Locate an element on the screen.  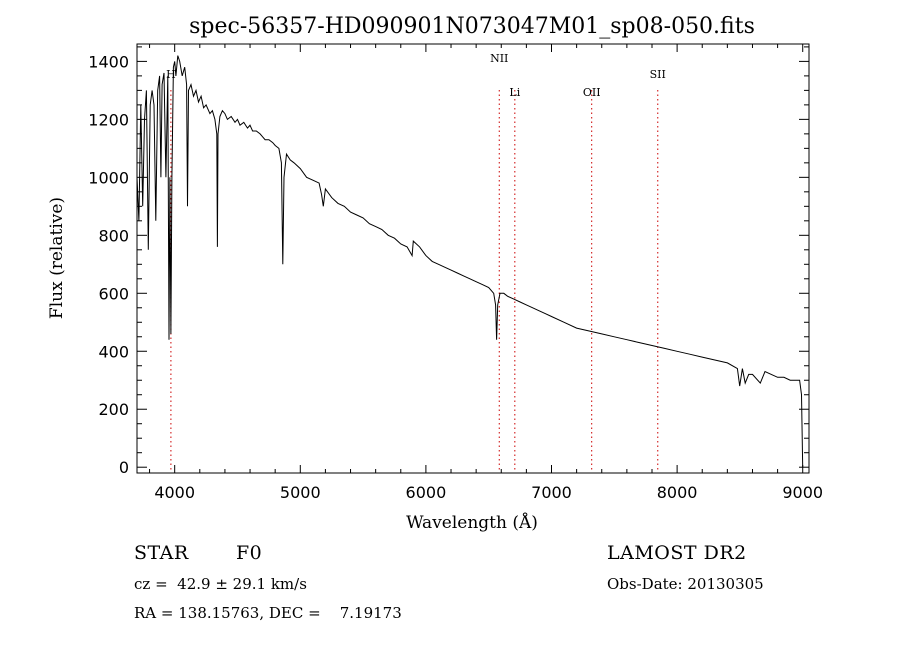
survey-name: LAMOST DR2 is located at coordinates (677, 553).